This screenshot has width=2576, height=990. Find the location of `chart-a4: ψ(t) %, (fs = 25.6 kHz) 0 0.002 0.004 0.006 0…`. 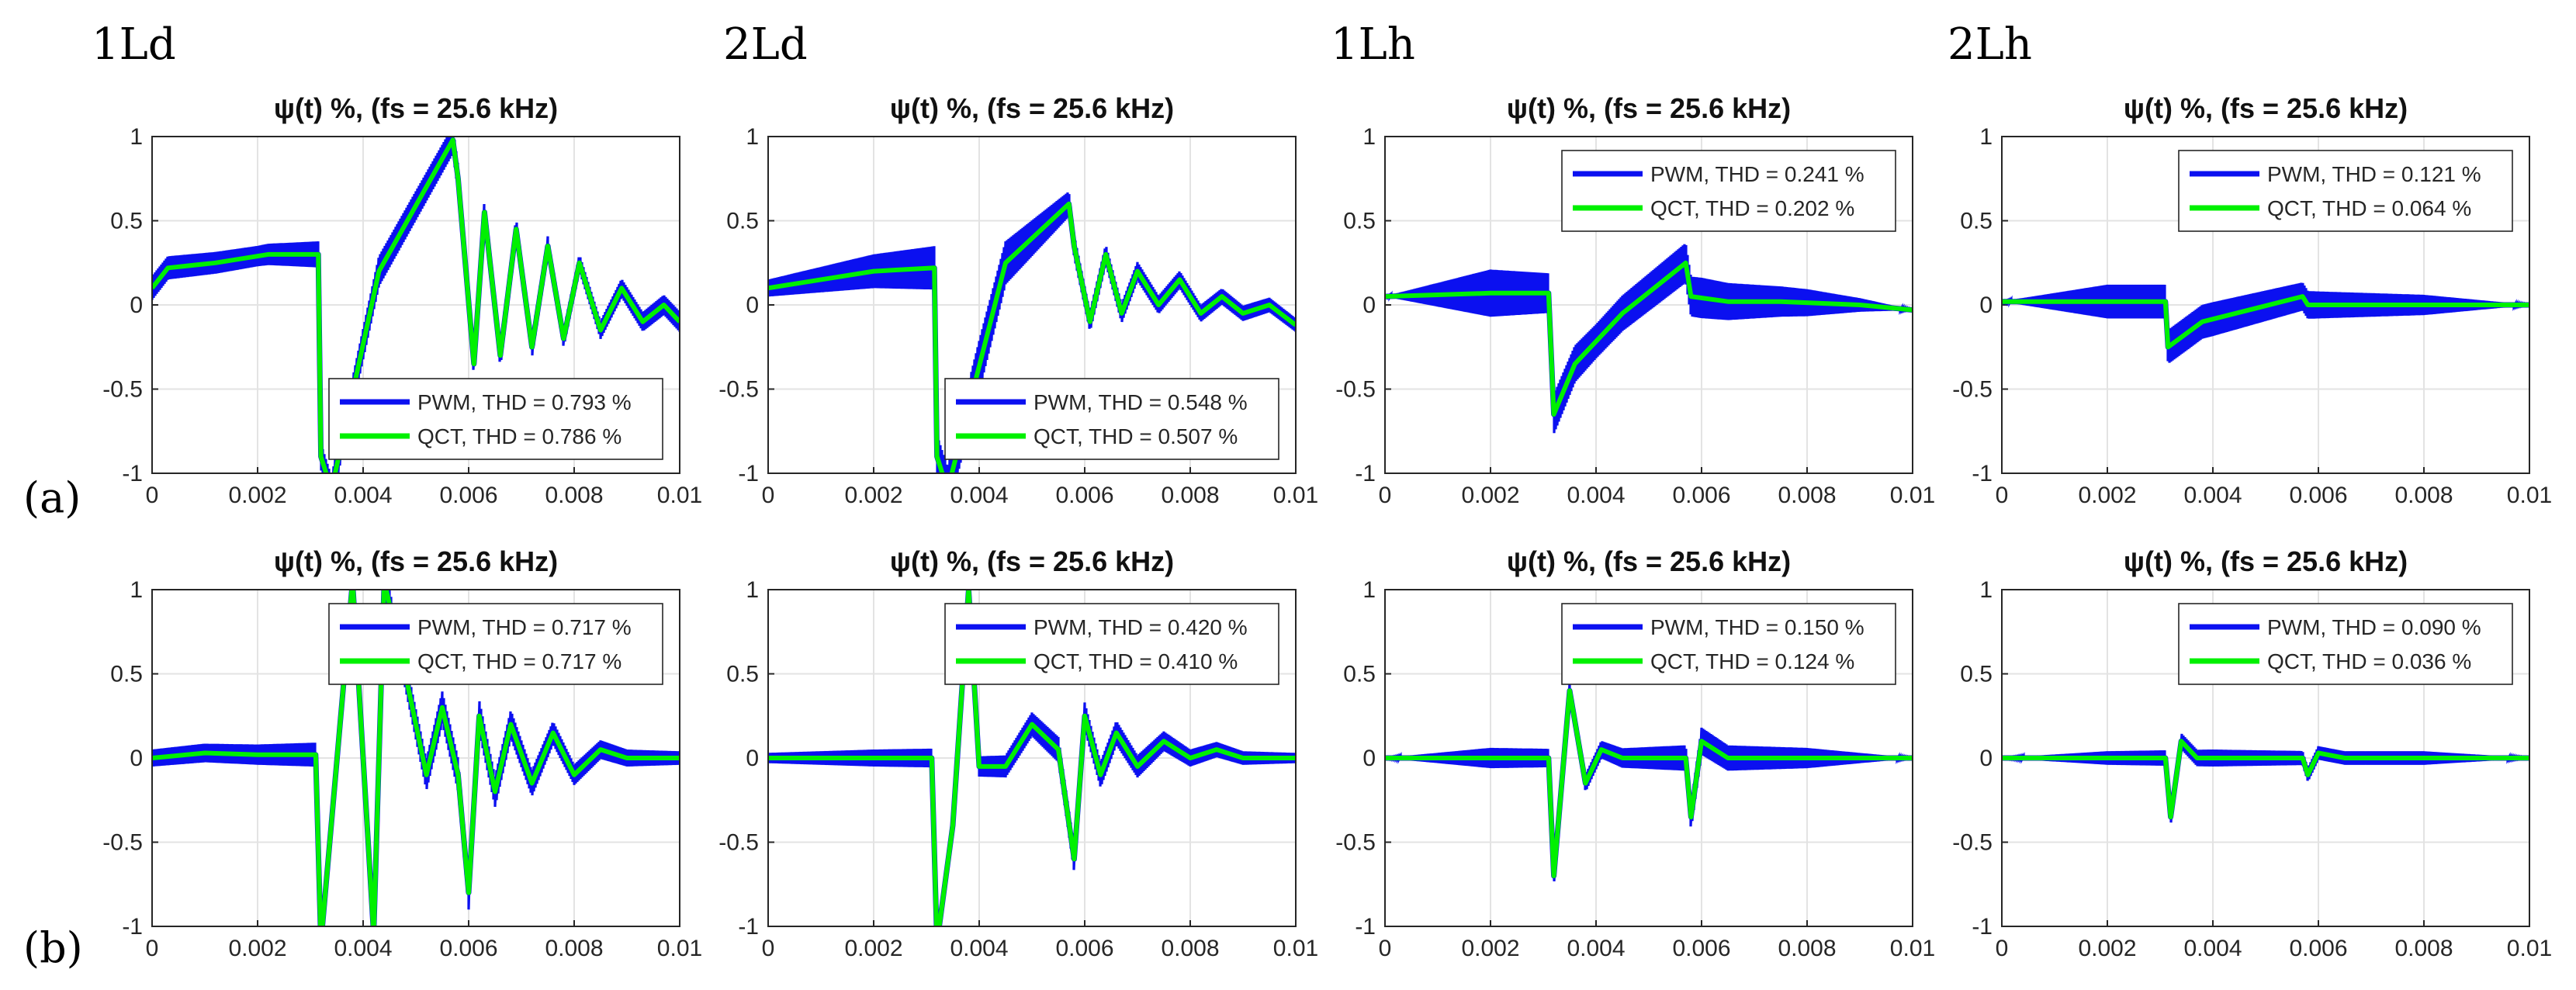

chart-a4: ψ(t) %, (fs = 25.6 kHz) 0 0.002 0.004 0.006 0… is located at coordinates (2252, 300).